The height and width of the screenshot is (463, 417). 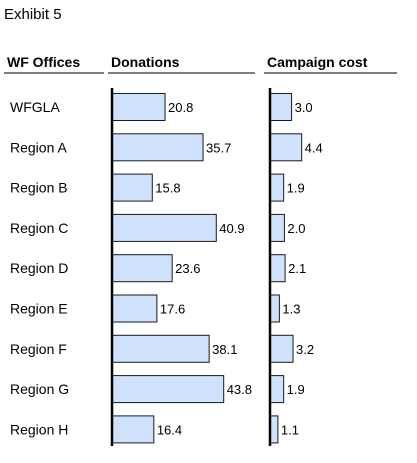 What do you see at coordinates (297, 268) in the screenshot?
I see `value-label-campaign-cost-region-d: 2.1` at bounding box center [297, 268].